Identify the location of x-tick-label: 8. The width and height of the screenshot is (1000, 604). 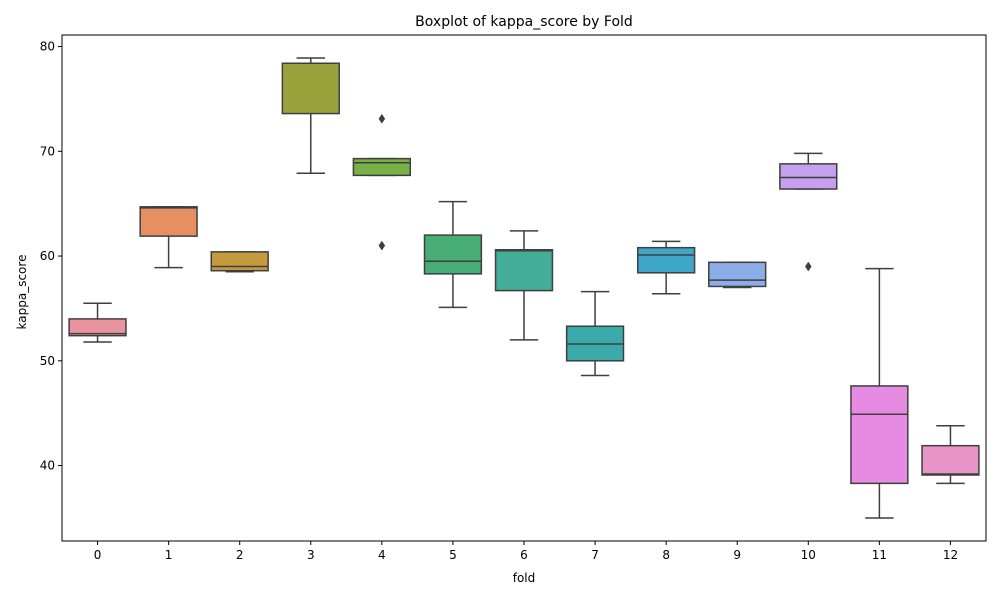
(666, 555).